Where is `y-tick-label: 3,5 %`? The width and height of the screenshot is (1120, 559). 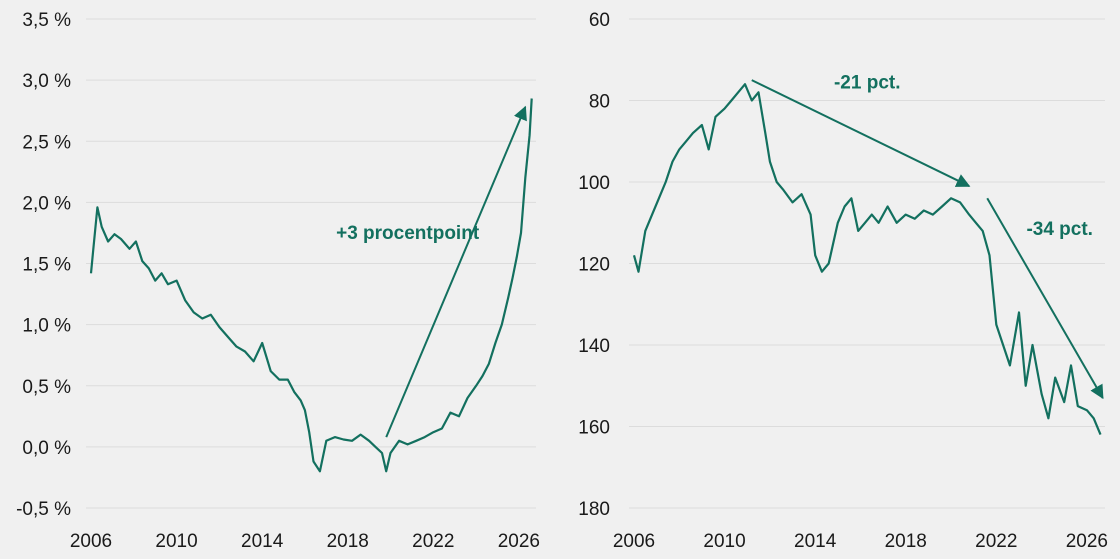
y-tick-label: 3,5 % is located at coordinates (46, 20).